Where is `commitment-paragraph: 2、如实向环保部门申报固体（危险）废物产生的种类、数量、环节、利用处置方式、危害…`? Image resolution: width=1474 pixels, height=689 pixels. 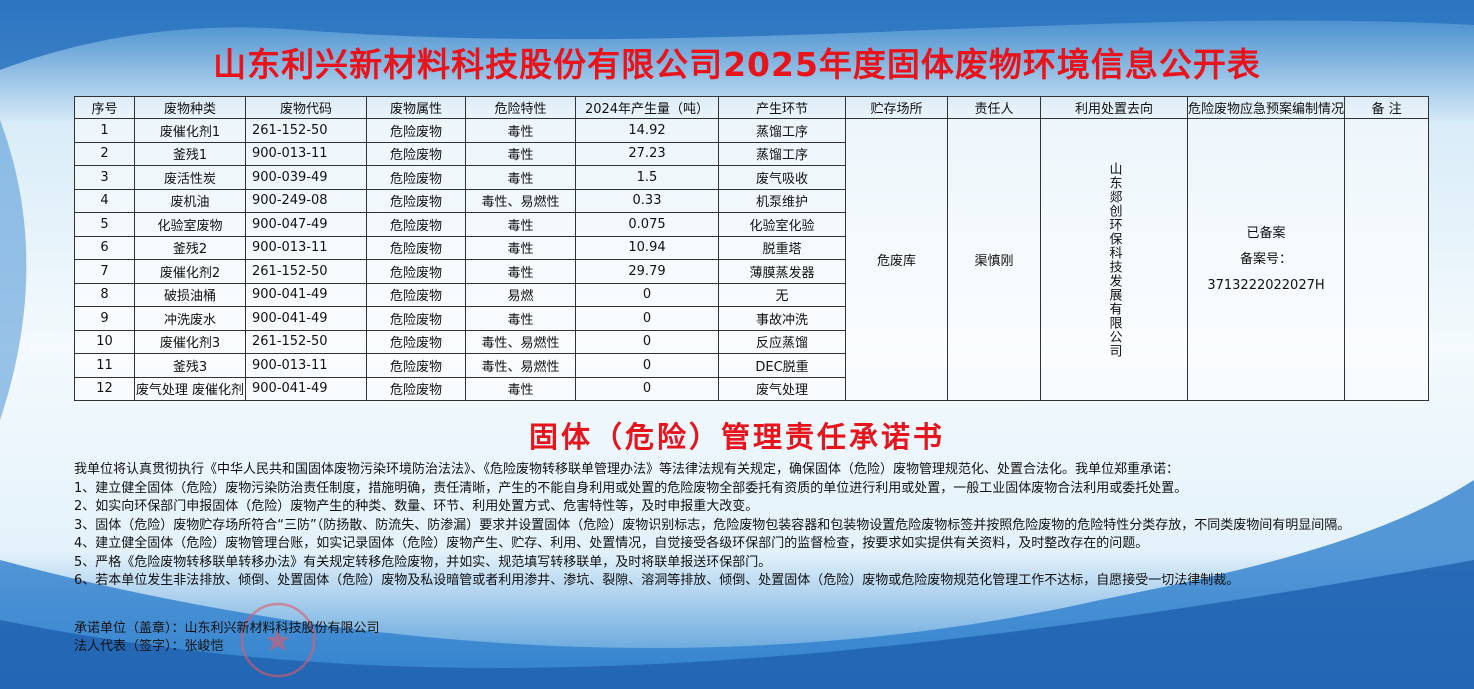 commitment-paragraph: 2、如实向环保部门申报固体（危险）废物产生的种类、数量、环节、利用处置方式、危害… is located at coordinates (416, 506).